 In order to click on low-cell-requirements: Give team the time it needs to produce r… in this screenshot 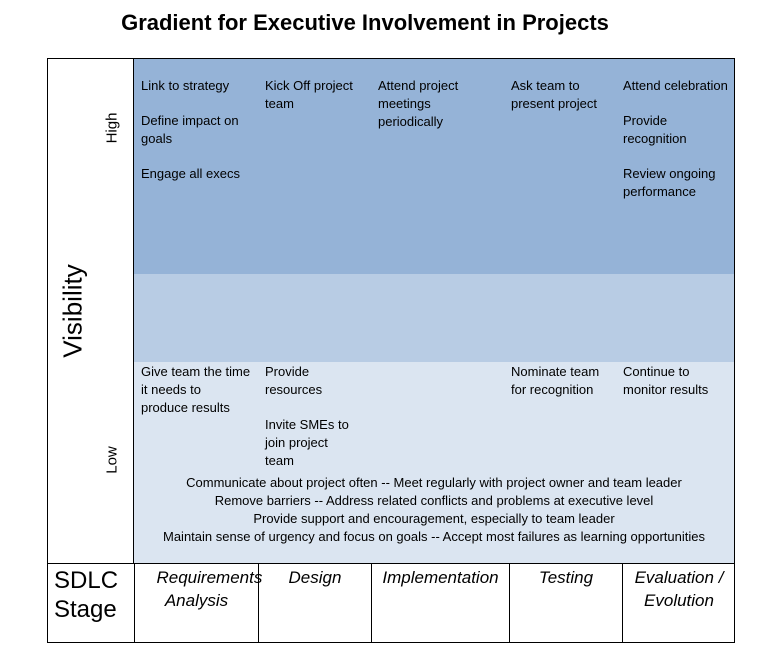, I will do `click(196, 398)`.